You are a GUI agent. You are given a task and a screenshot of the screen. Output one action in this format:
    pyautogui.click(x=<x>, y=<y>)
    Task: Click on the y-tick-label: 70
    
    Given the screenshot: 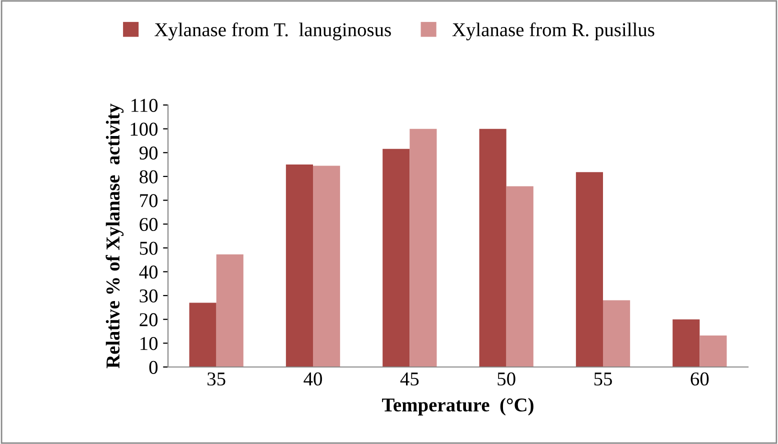 What is the action you would take?
    pyautogui.click(x=149, y=201)
    